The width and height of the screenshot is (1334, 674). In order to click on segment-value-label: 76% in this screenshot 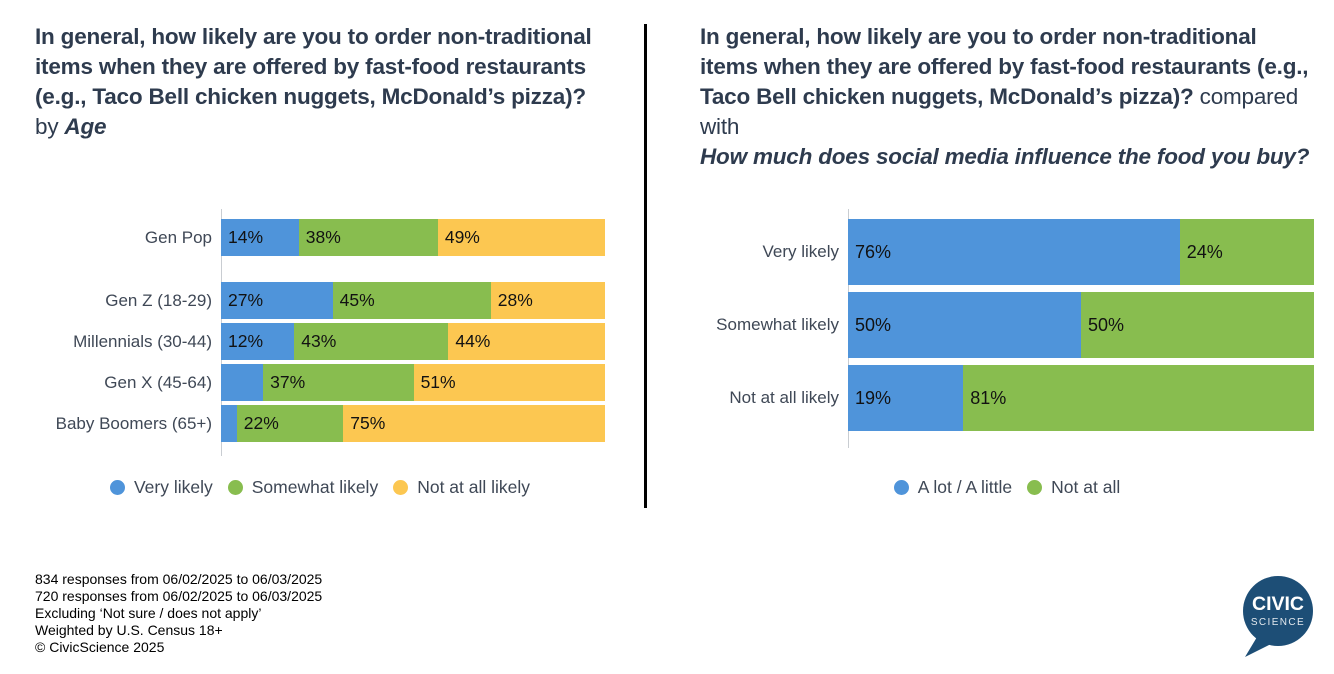, I will do `click(873, 251)`.